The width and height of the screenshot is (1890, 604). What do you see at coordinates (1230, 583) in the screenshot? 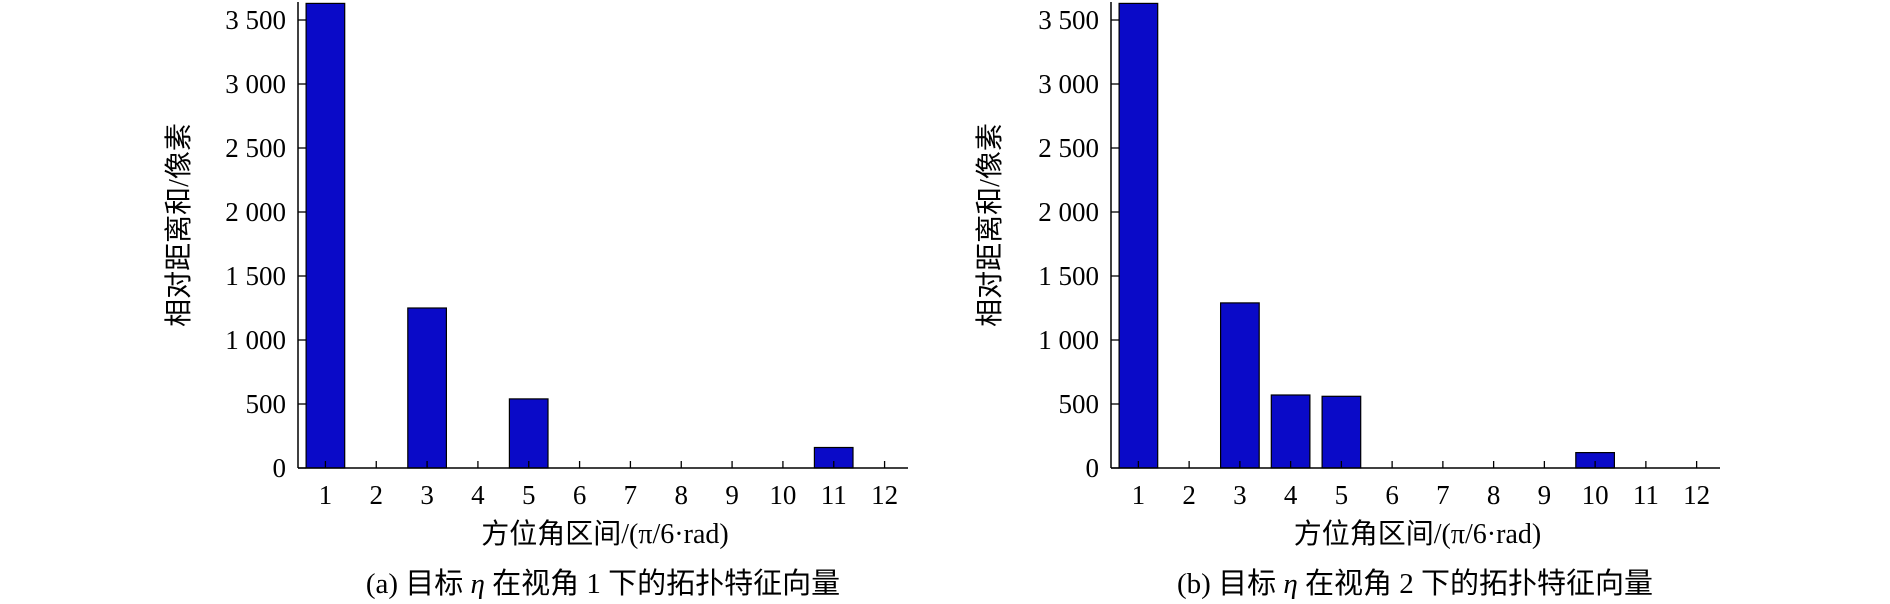
I see `caption-prefix: (b) 目标` at bounding box center [1230, 583].